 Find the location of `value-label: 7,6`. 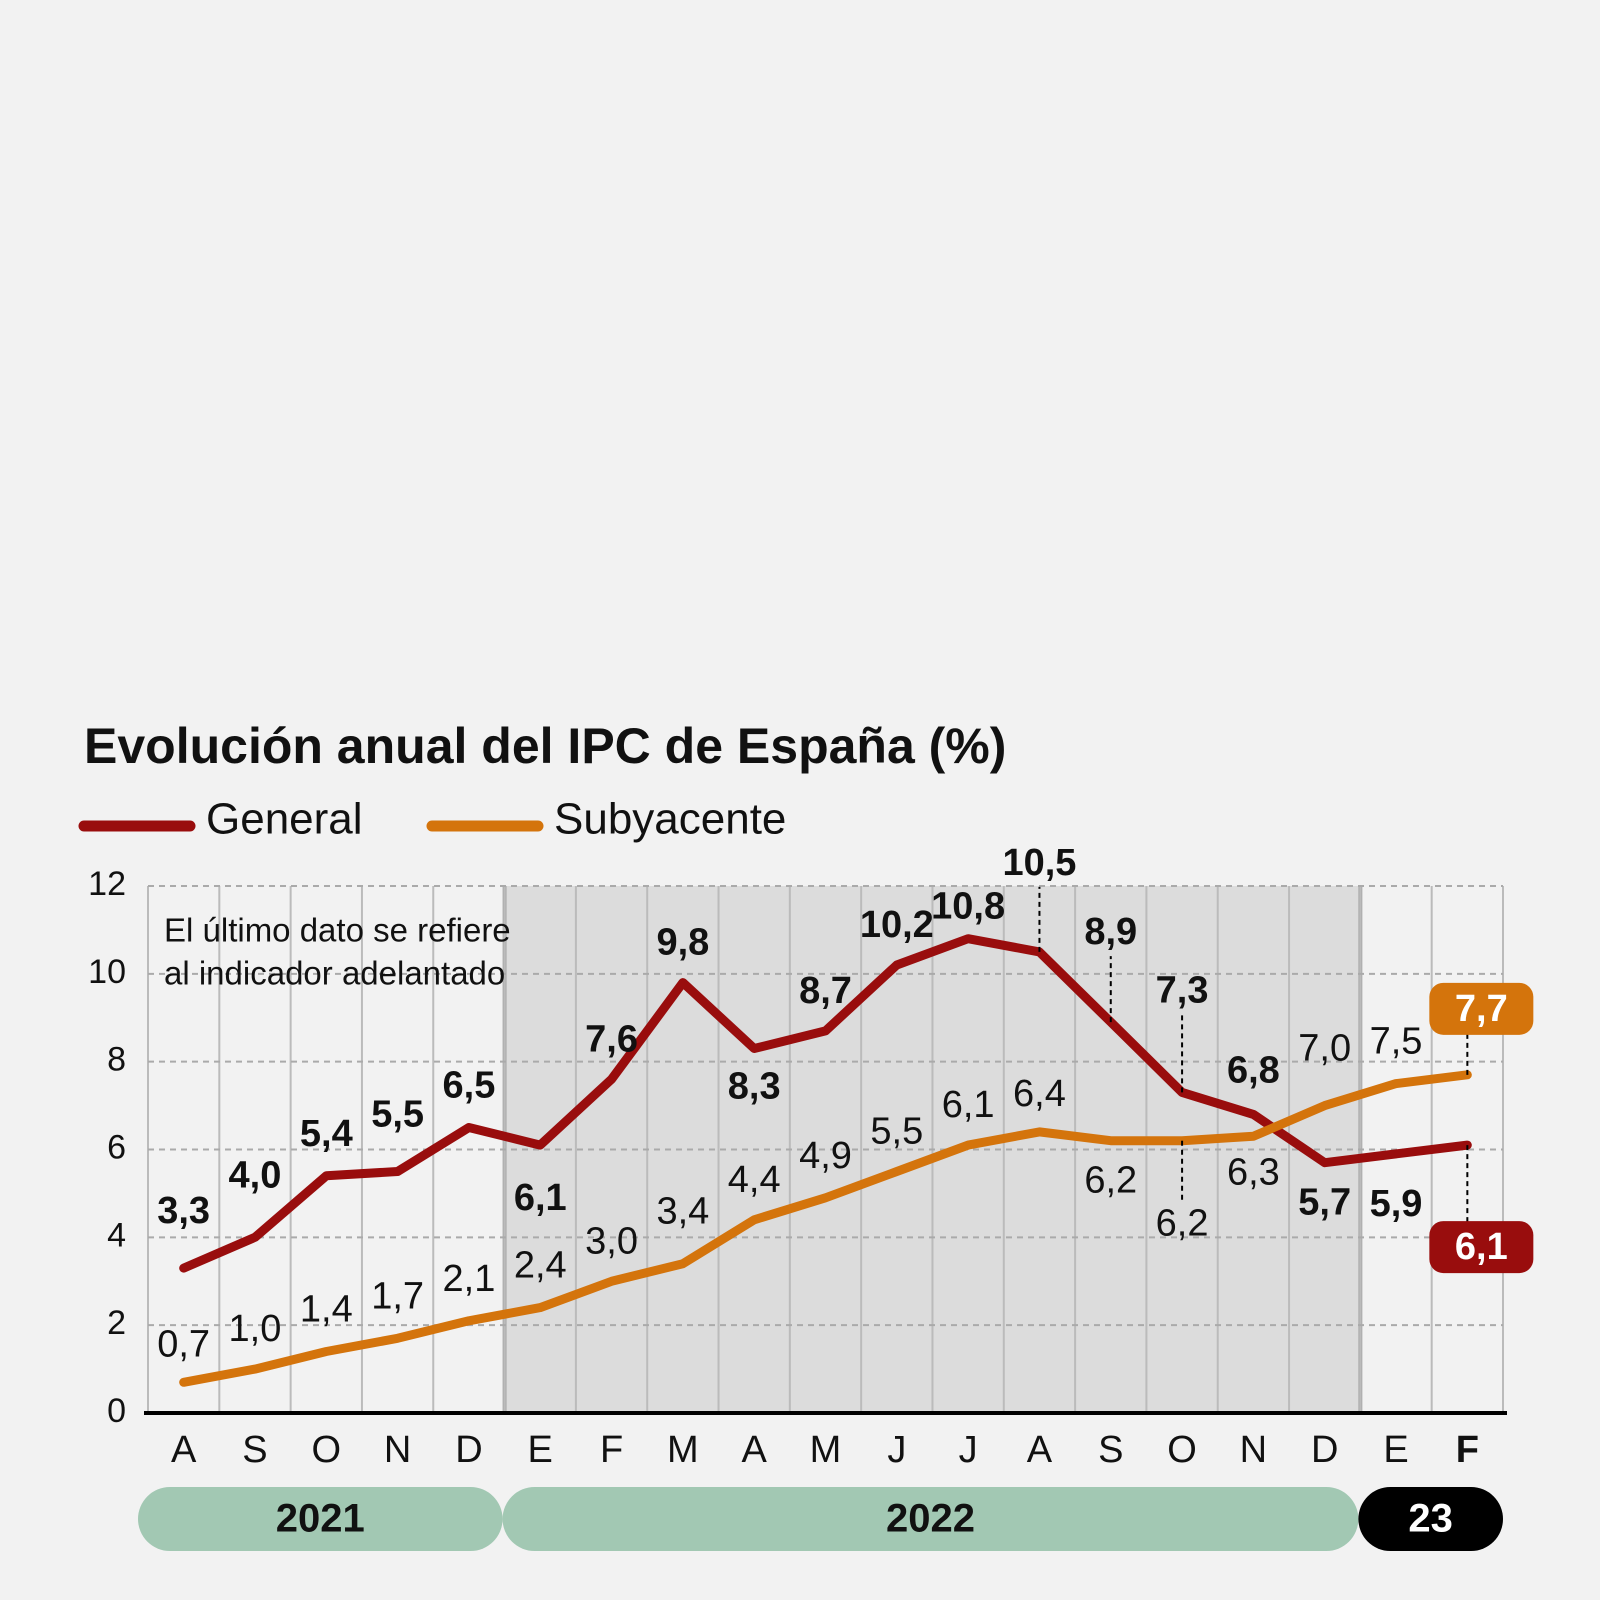

value-label: 7,6 is located at coordinates (611, 1039).